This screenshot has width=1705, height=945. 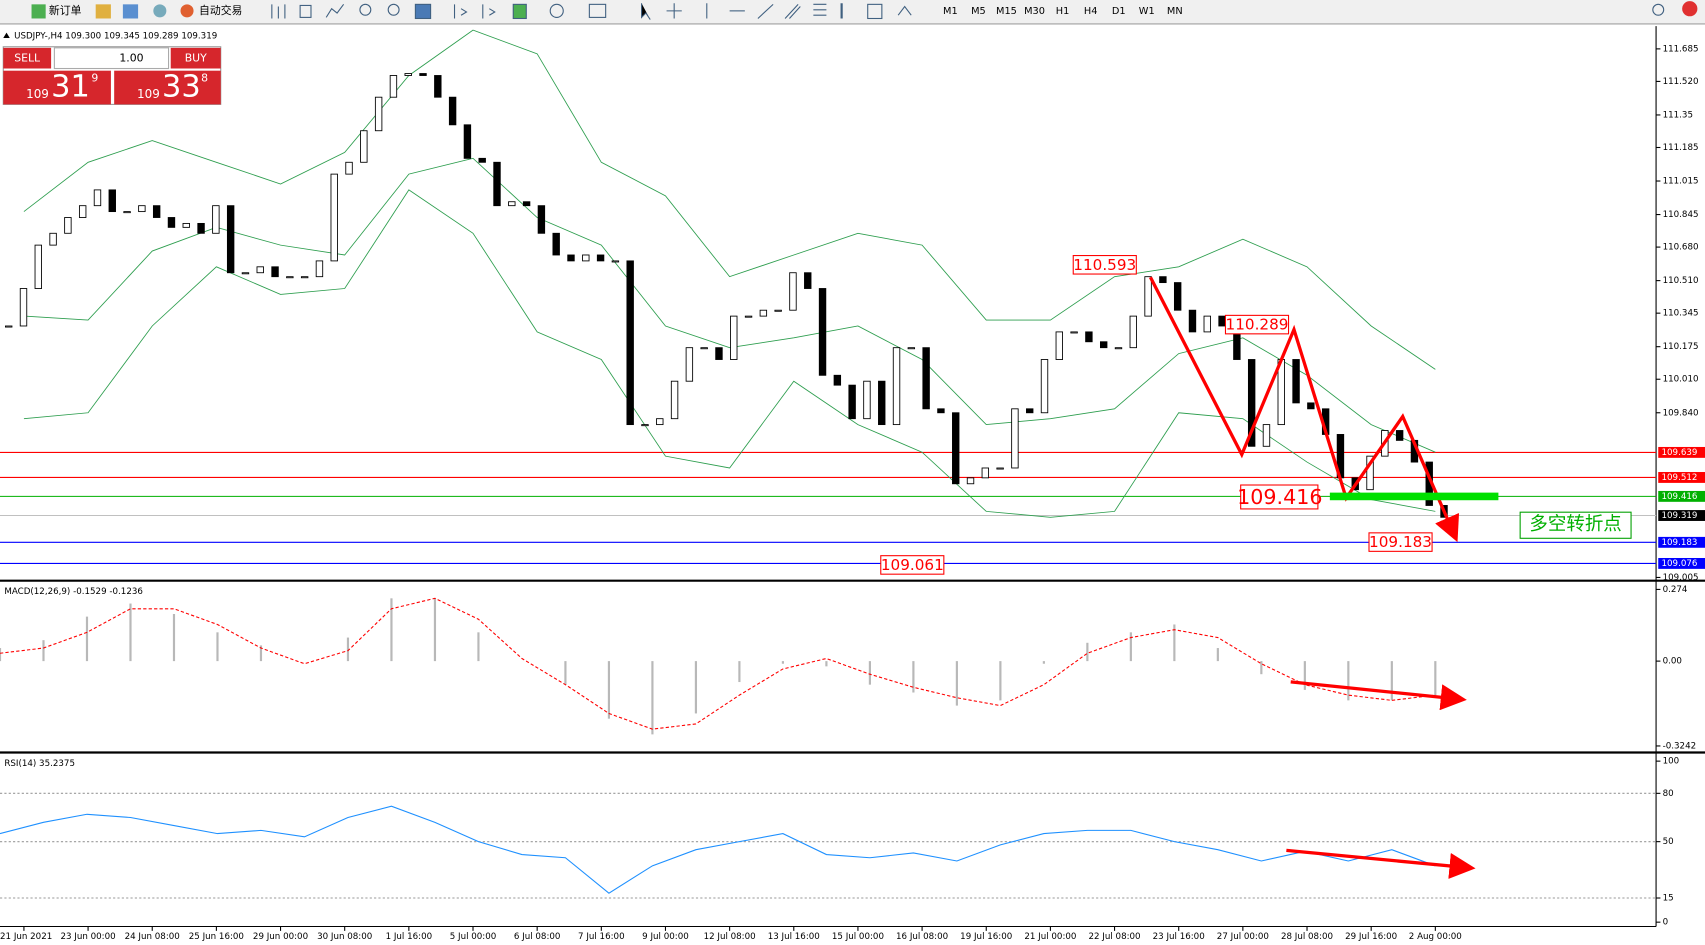 I want to click on annotation-box, so click(x=1104, y=265).